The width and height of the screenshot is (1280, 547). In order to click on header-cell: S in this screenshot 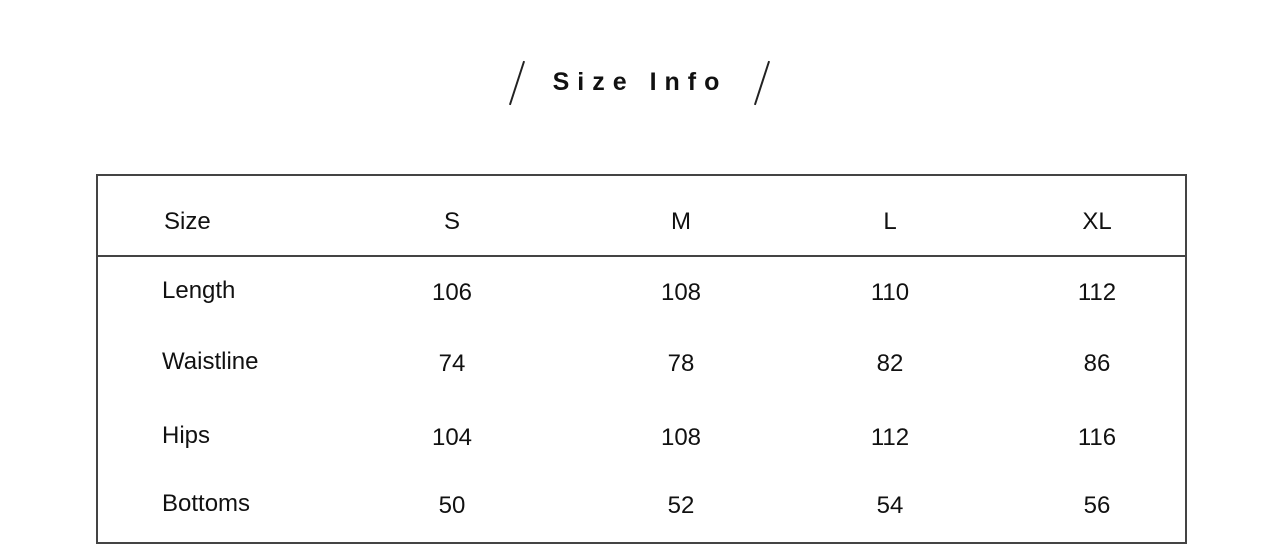, I will do `click(452, 221)`.